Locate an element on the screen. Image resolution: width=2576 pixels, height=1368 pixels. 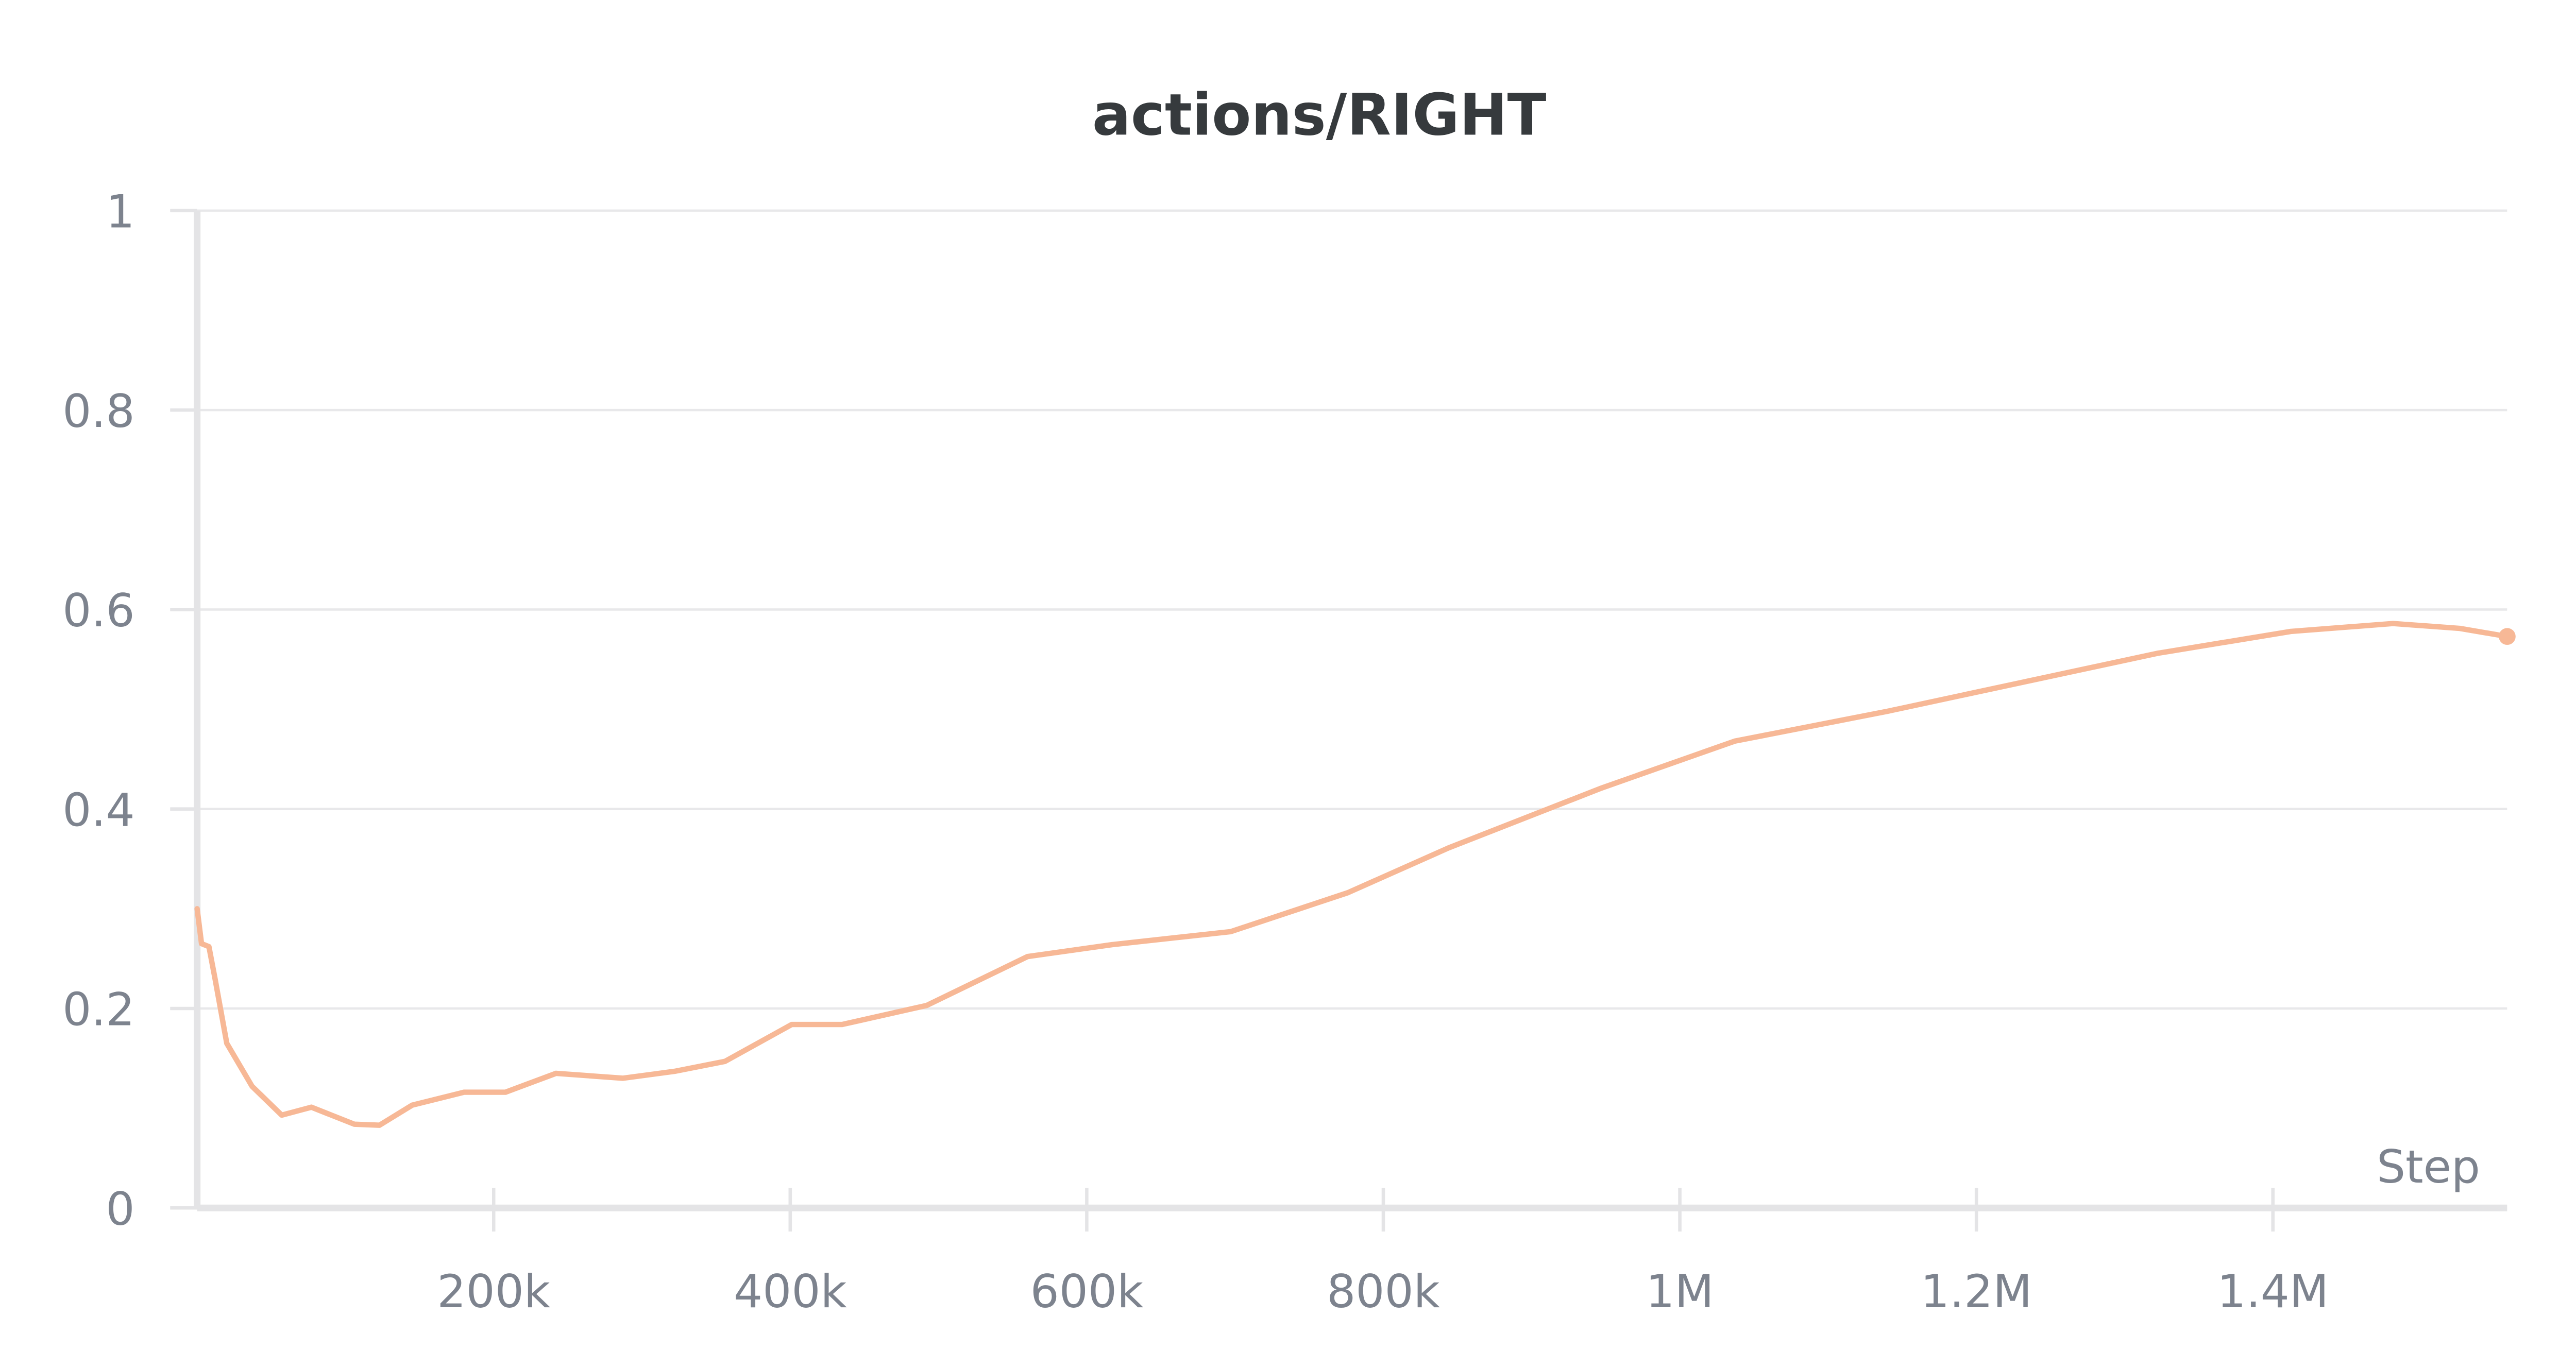
y-tick-label: 0.2 is located at coordinates (98, 1009).